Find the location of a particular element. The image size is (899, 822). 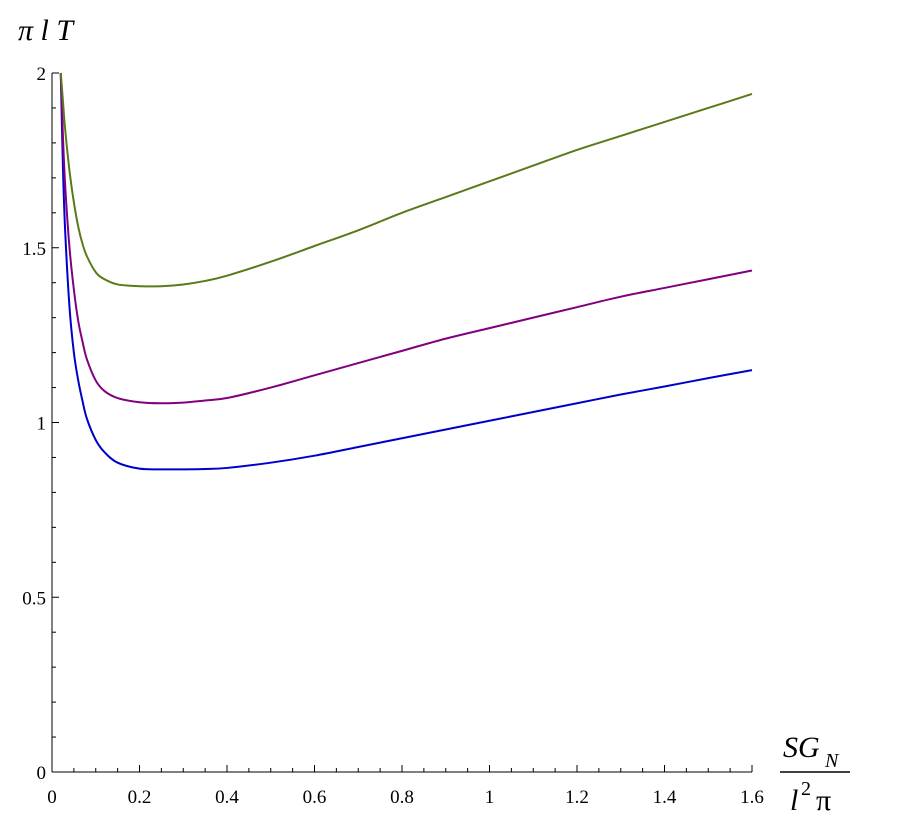

x-tick-label: 1 is located at coordinates (490, 797).